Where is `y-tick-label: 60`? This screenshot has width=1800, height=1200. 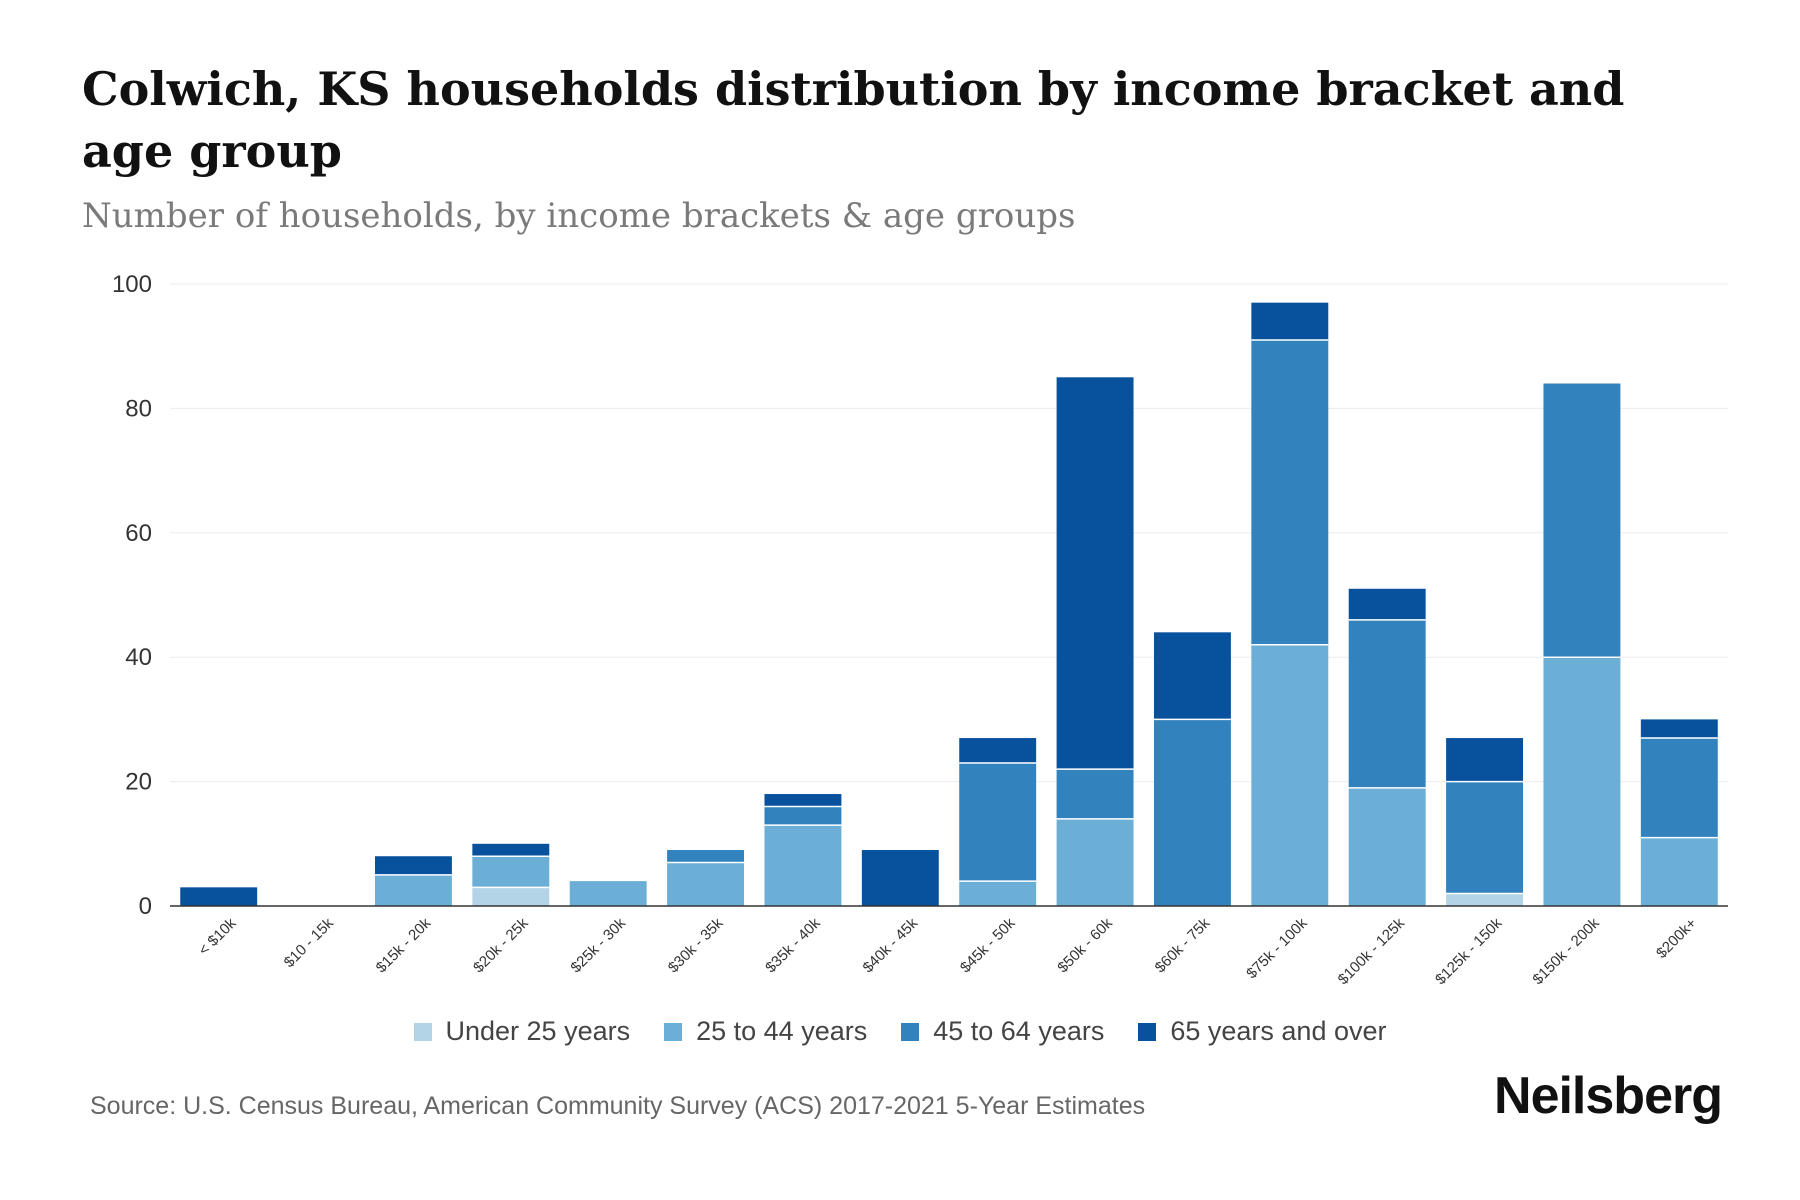 y-tick-label: 60 is located at coordinates (138, 533).